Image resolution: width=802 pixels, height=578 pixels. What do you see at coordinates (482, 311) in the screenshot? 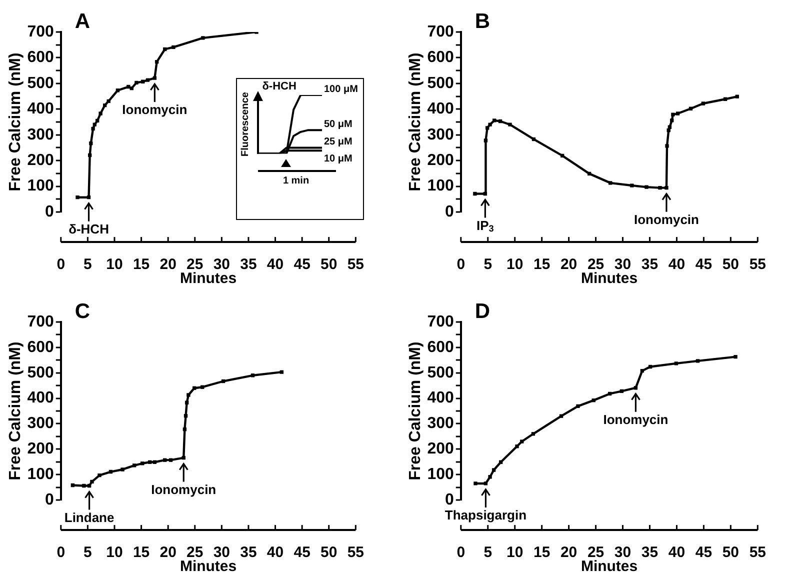
I see `chart-title: D` at bounding box center [482, 311].